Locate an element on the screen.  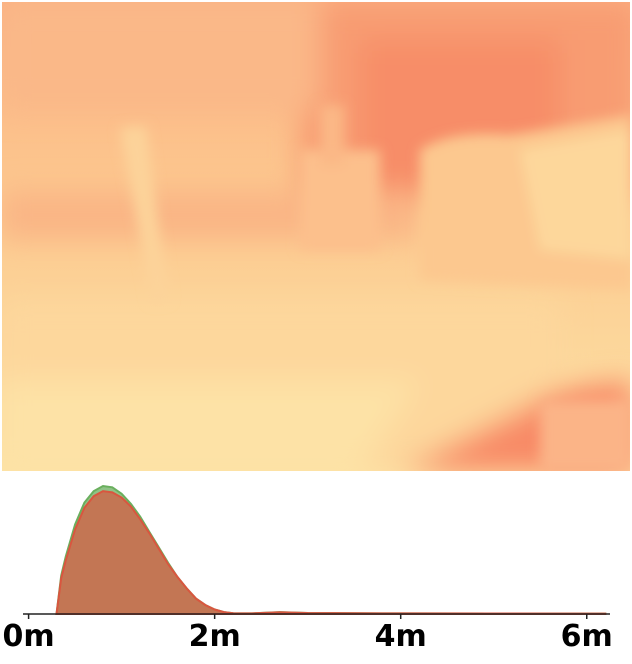
right-object-near is located at coordinates (575, 195).